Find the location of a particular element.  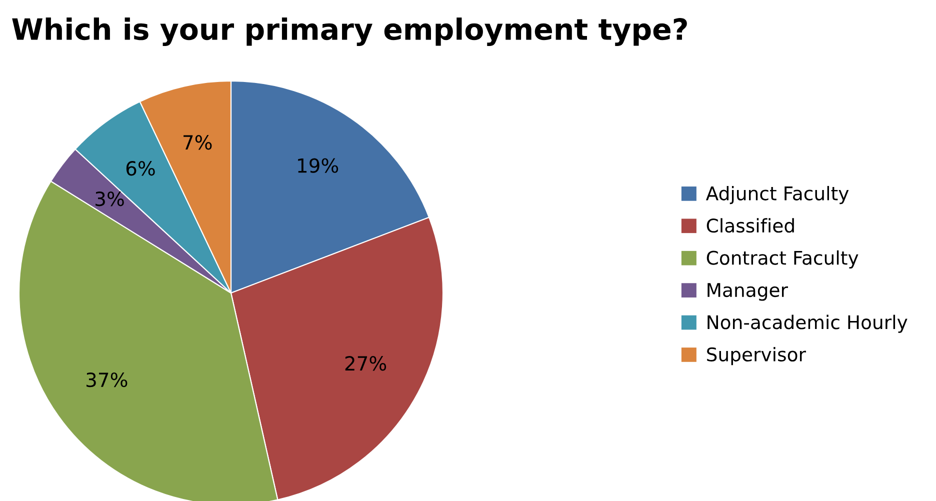

legend-label: Non-academic Hourly is located at coordinates (808, 323).